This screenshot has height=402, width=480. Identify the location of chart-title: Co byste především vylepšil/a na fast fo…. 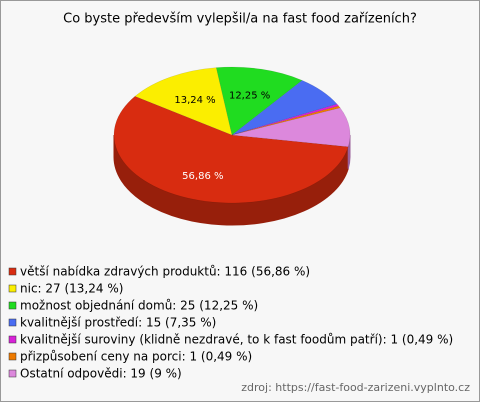
(240, 19).